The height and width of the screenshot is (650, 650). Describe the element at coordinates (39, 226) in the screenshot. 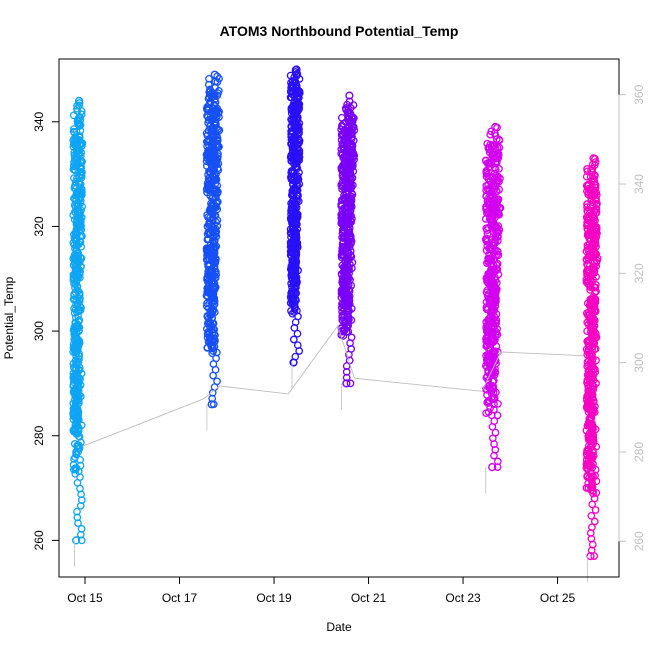

I see `y-tick-label: 320` at that location.